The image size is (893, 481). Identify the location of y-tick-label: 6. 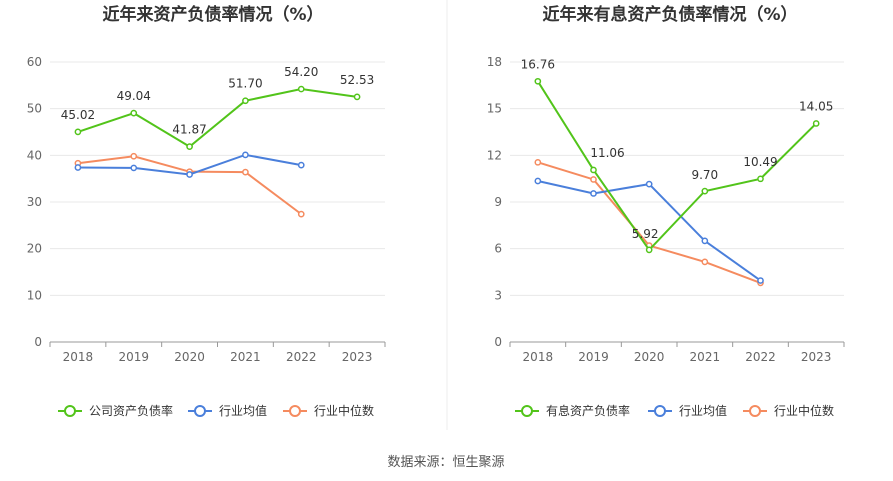
(498, 249).